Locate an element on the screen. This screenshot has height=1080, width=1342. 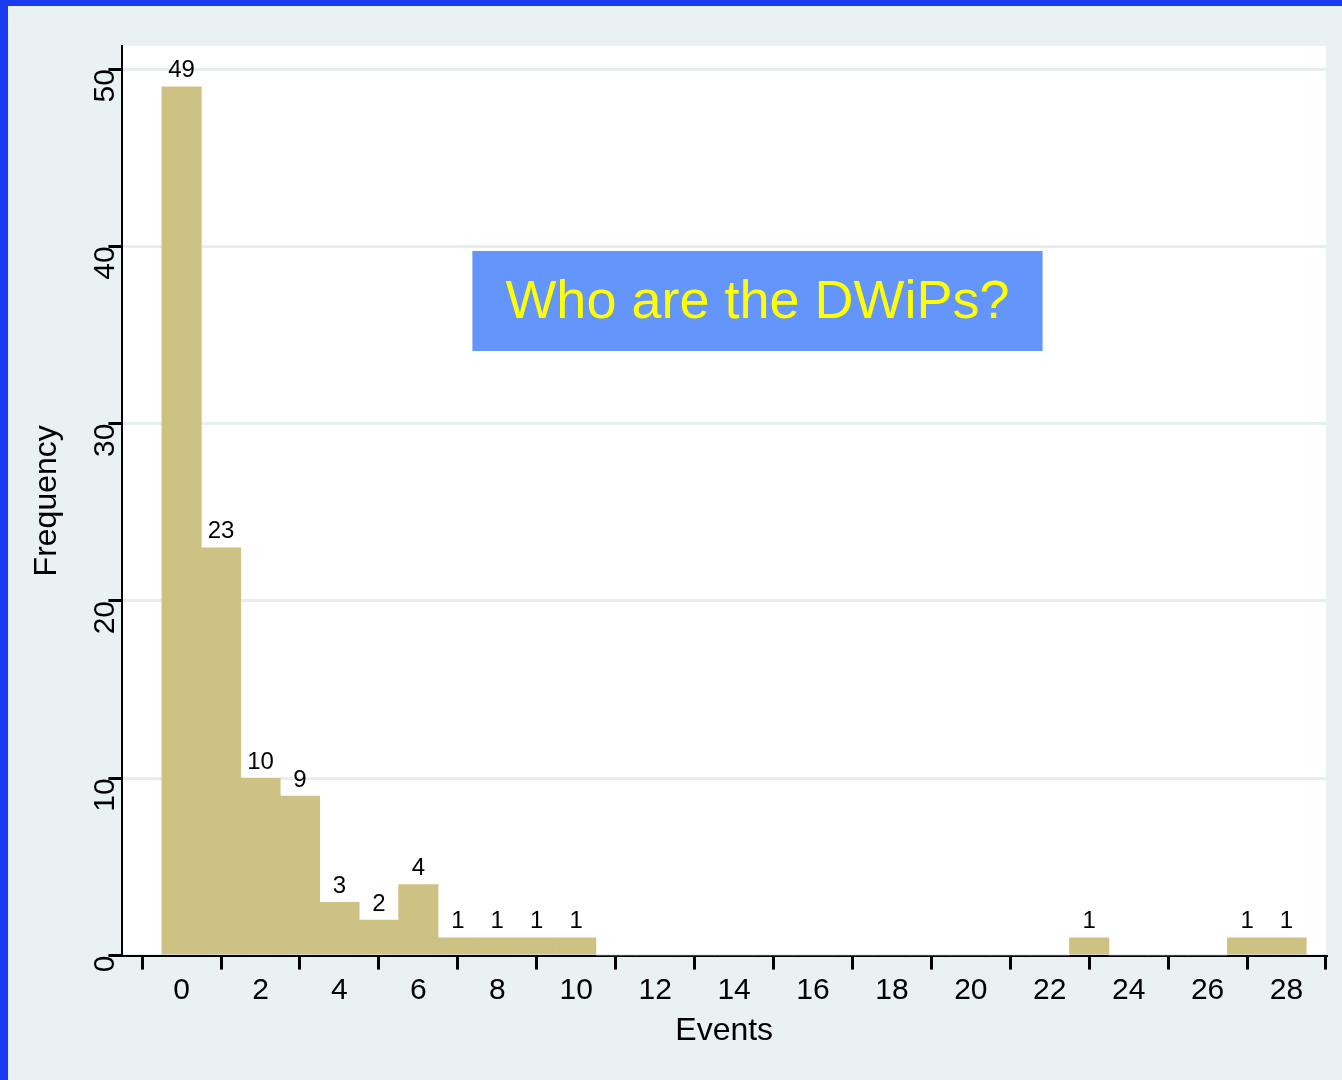
x-axis-title: Events is located at coordinates (724, 1028).